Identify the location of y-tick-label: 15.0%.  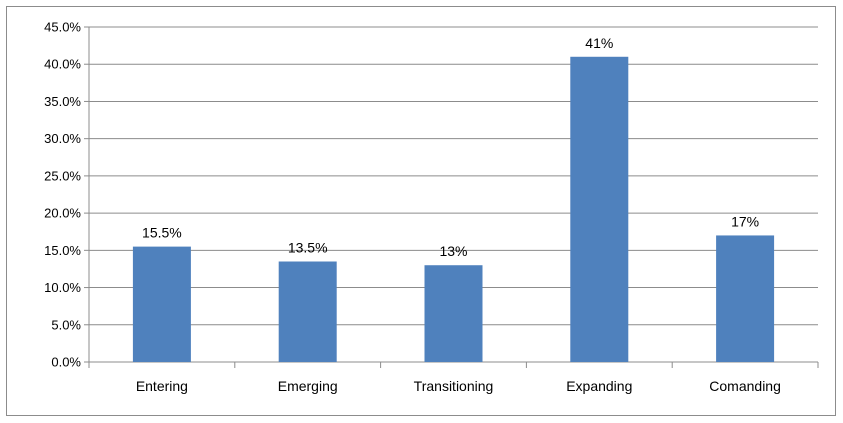
(62, 250).